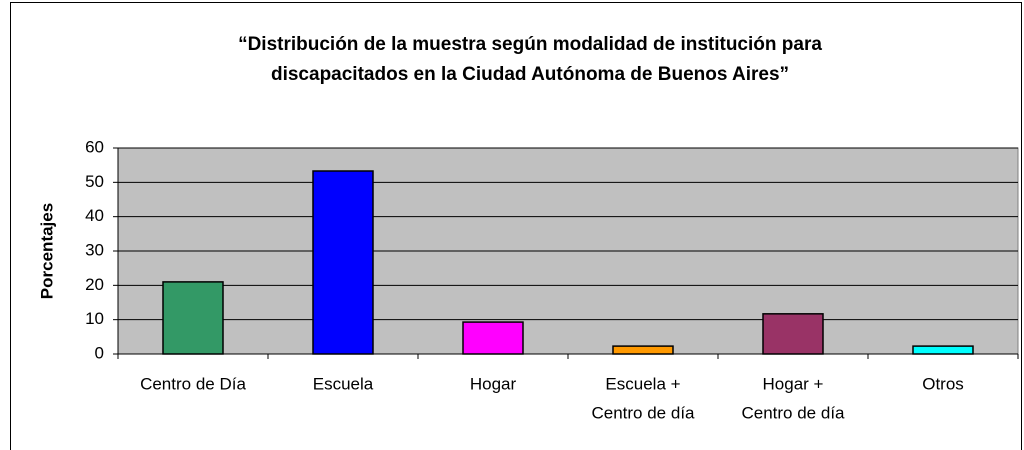 This screenshot has width=1024, height=450. What do you see at coordinates (642, 383) in the screenshot?
I see `x-tick-label: Escuela +` at bounding box center [642, 383].